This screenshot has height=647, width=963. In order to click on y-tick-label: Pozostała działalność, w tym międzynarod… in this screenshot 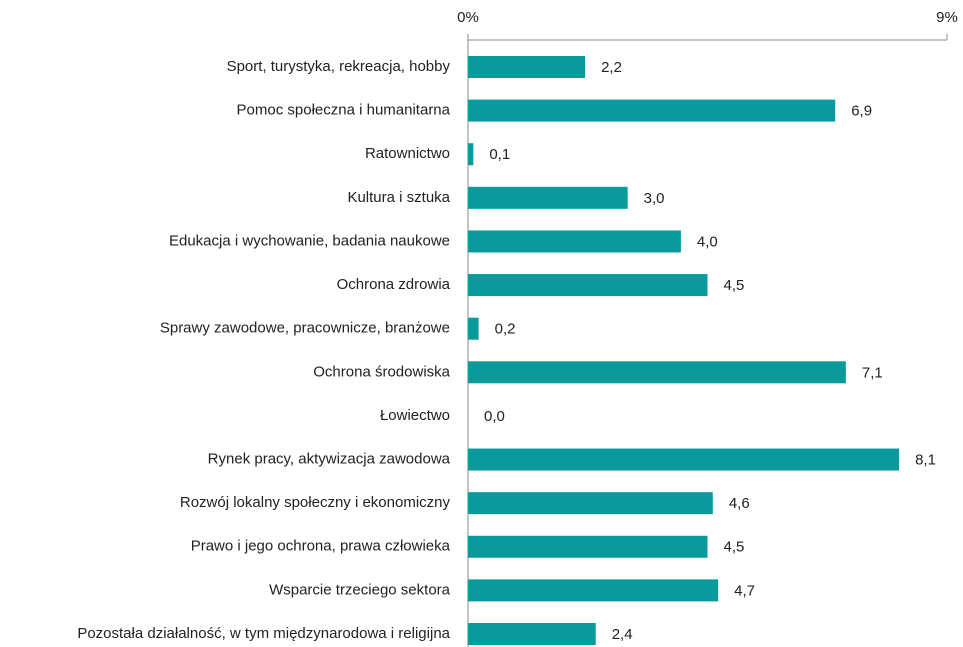, I will do `click(263, 633)`.